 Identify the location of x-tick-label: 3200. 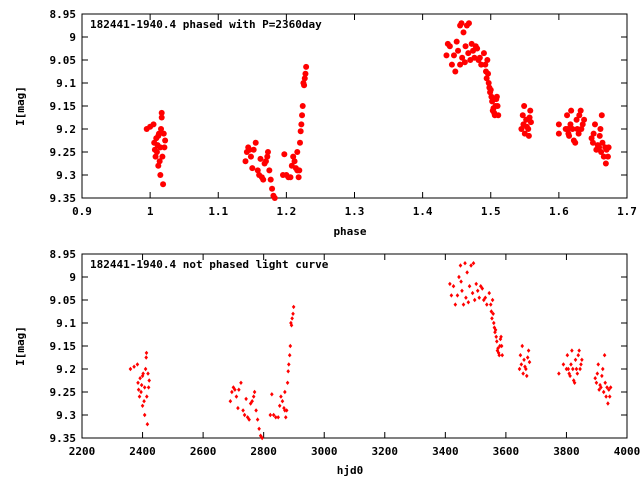
(385, 451).